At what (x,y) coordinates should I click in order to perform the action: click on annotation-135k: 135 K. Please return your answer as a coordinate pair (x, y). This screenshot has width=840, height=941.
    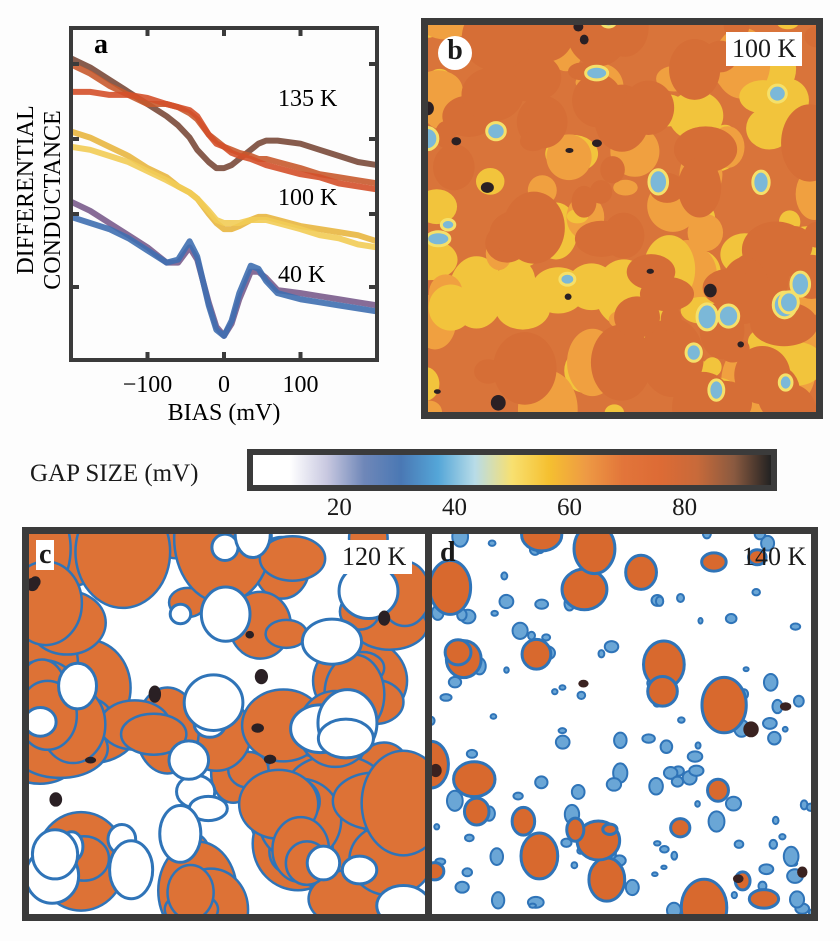
    Looking at the image, I should click on (308, 99).